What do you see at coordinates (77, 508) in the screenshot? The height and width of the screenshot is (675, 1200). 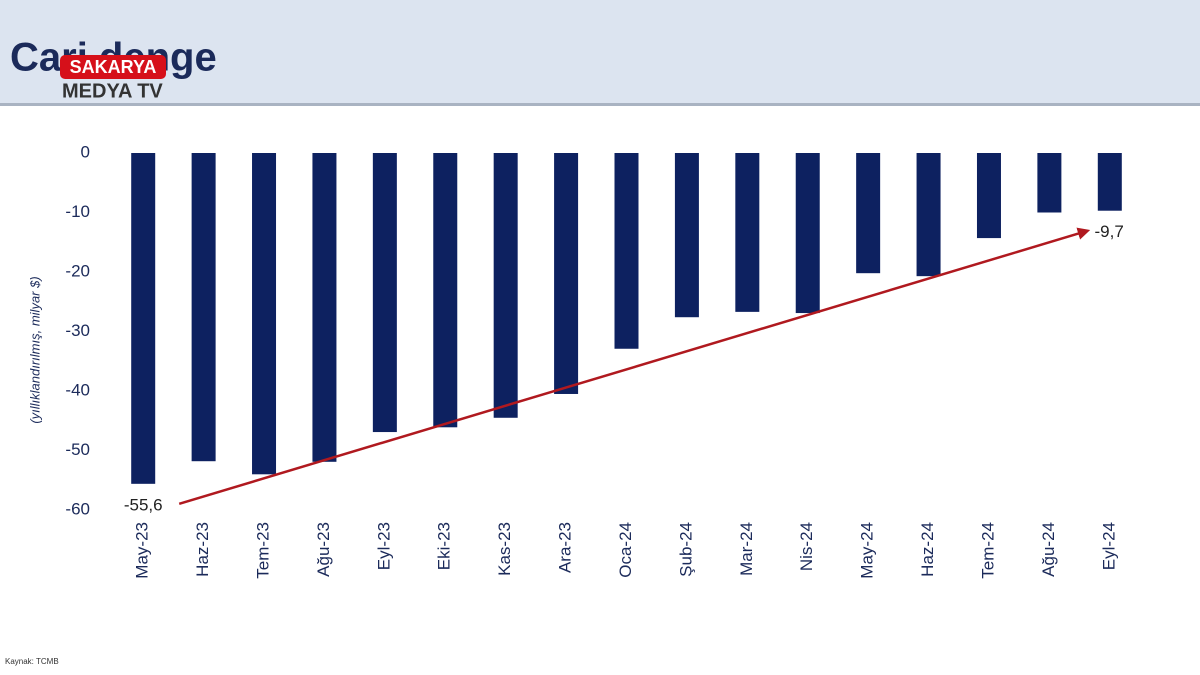 I see `y-tick-label: -60` at bounding box center [77, 508].